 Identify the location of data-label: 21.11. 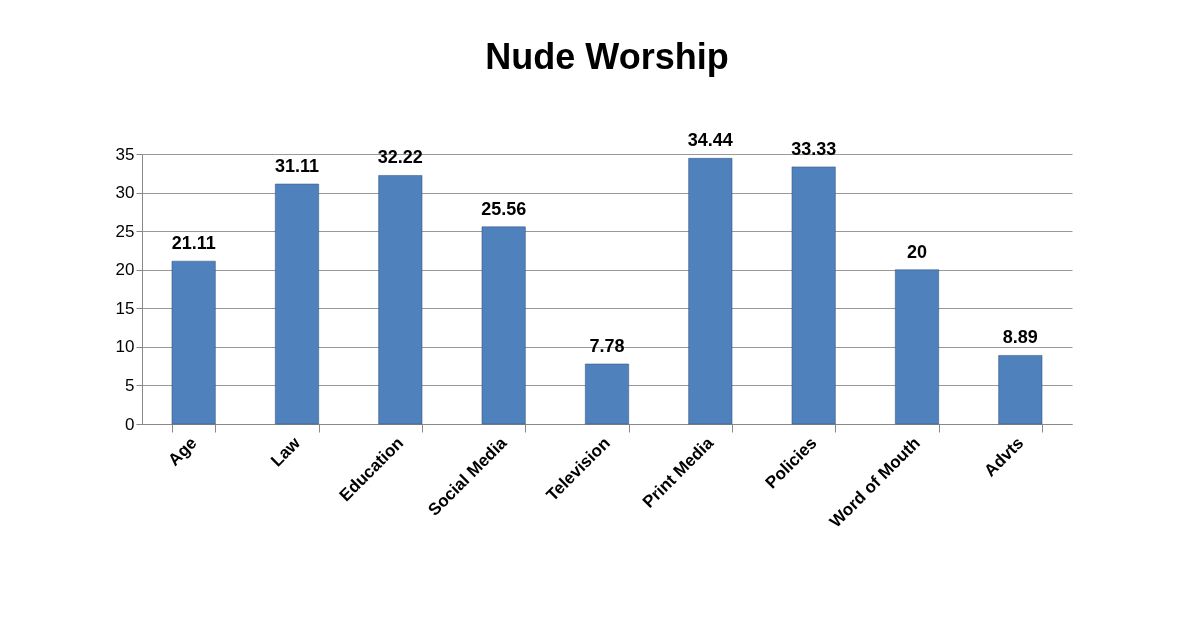
(193, 243).